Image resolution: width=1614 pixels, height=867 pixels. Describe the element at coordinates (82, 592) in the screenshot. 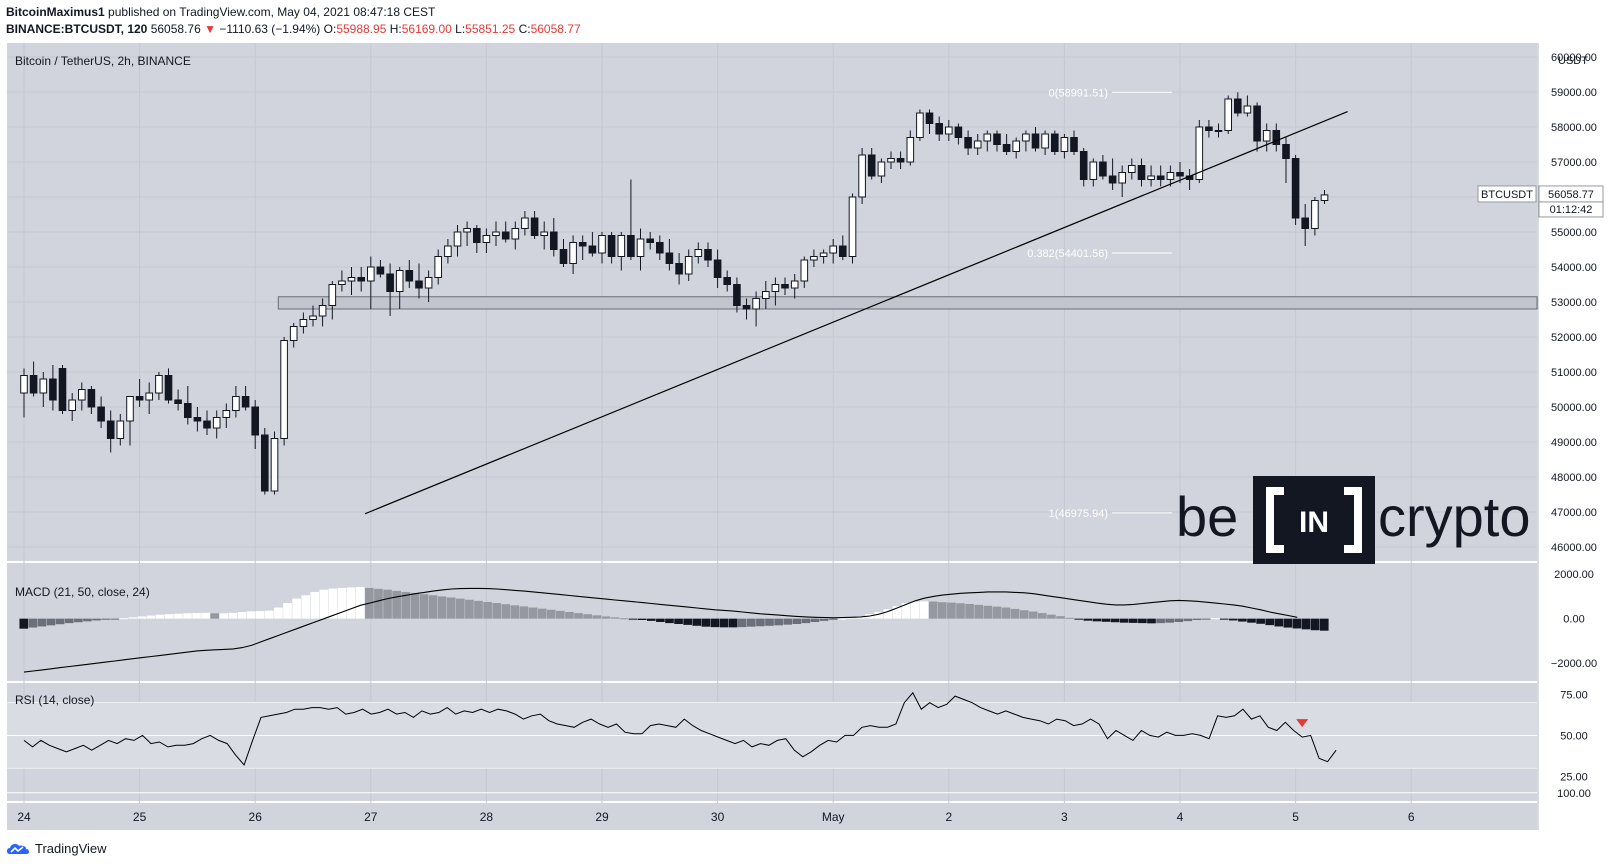

I see `macd-title: MACD (21, 50, close, 24)` at that location.